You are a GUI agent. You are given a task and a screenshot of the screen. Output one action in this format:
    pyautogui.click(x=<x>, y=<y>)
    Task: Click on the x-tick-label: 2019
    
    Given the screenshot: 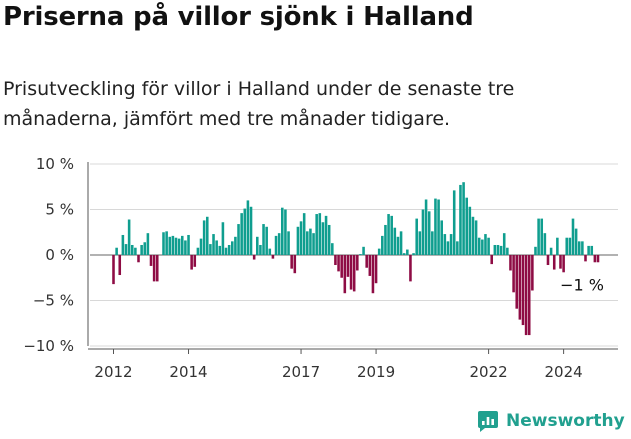 What is the action you would take?
    pyautogui.click(x=376, y=372)
    